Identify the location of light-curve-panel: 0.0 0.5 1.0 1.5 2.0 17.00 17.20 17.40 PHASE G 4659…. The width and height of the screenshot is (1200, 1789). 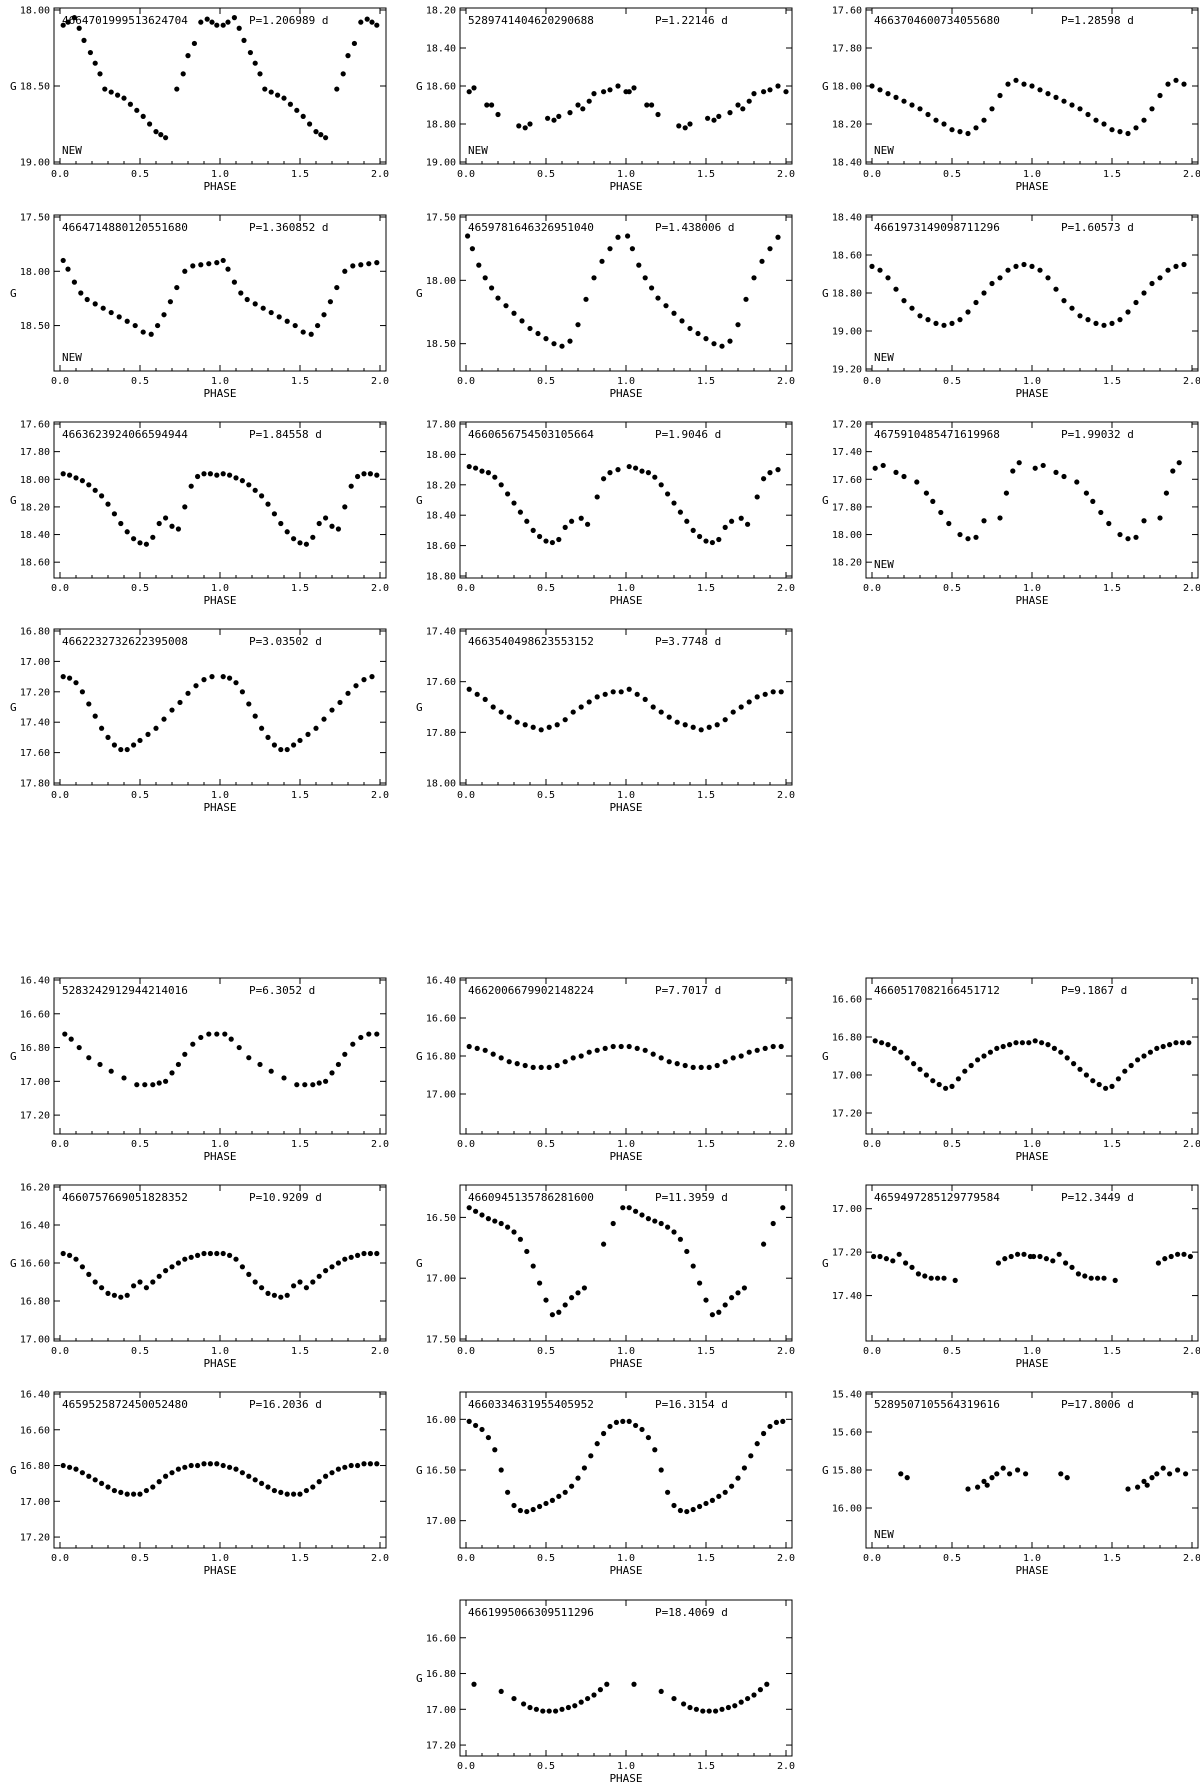
(1011, 1277).